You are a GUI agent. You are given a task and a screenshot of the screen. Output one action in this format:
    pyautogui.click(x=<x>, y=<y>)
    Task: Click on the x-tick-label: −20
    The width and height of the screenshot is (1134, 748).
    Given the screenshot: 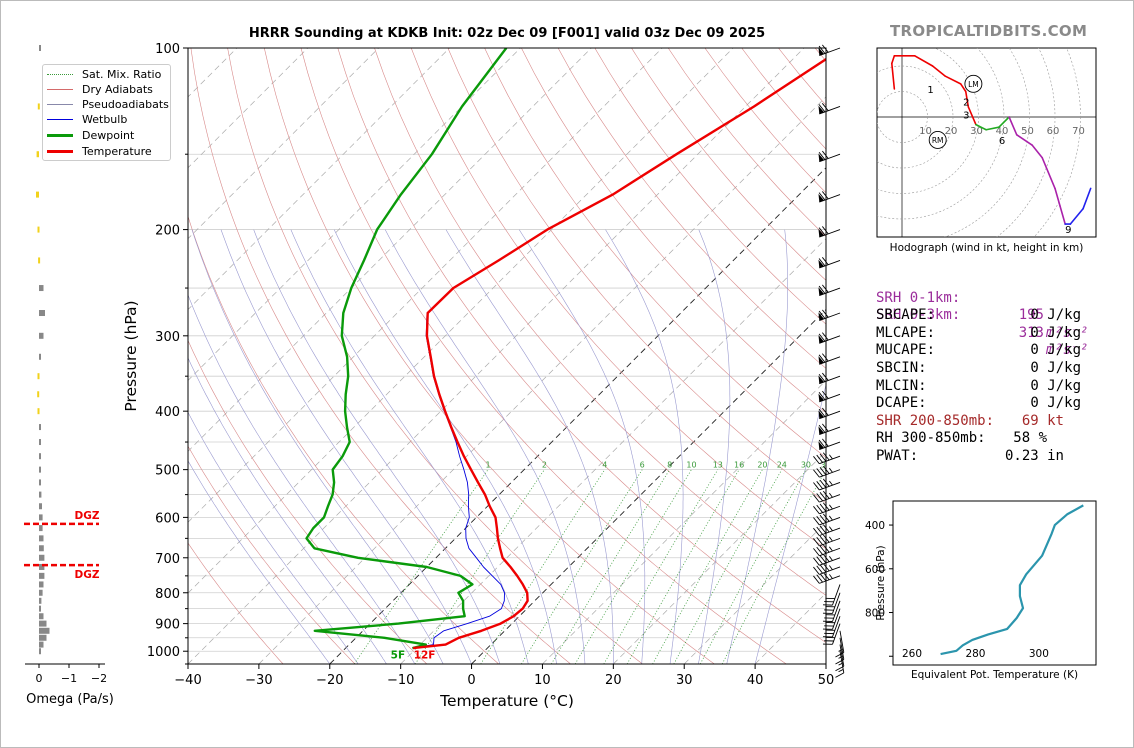 What is the action you would take?
    pyautogui.click(x=329, y=680)
    